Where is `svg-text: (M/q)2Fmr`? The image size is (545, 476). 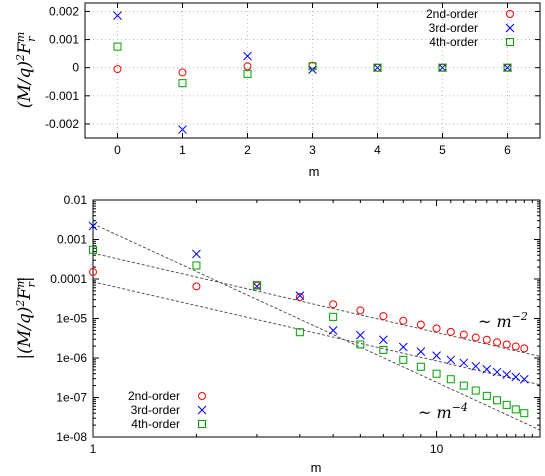 svg-text: (M/q)2Fmr is located at coordinates (26, 70).